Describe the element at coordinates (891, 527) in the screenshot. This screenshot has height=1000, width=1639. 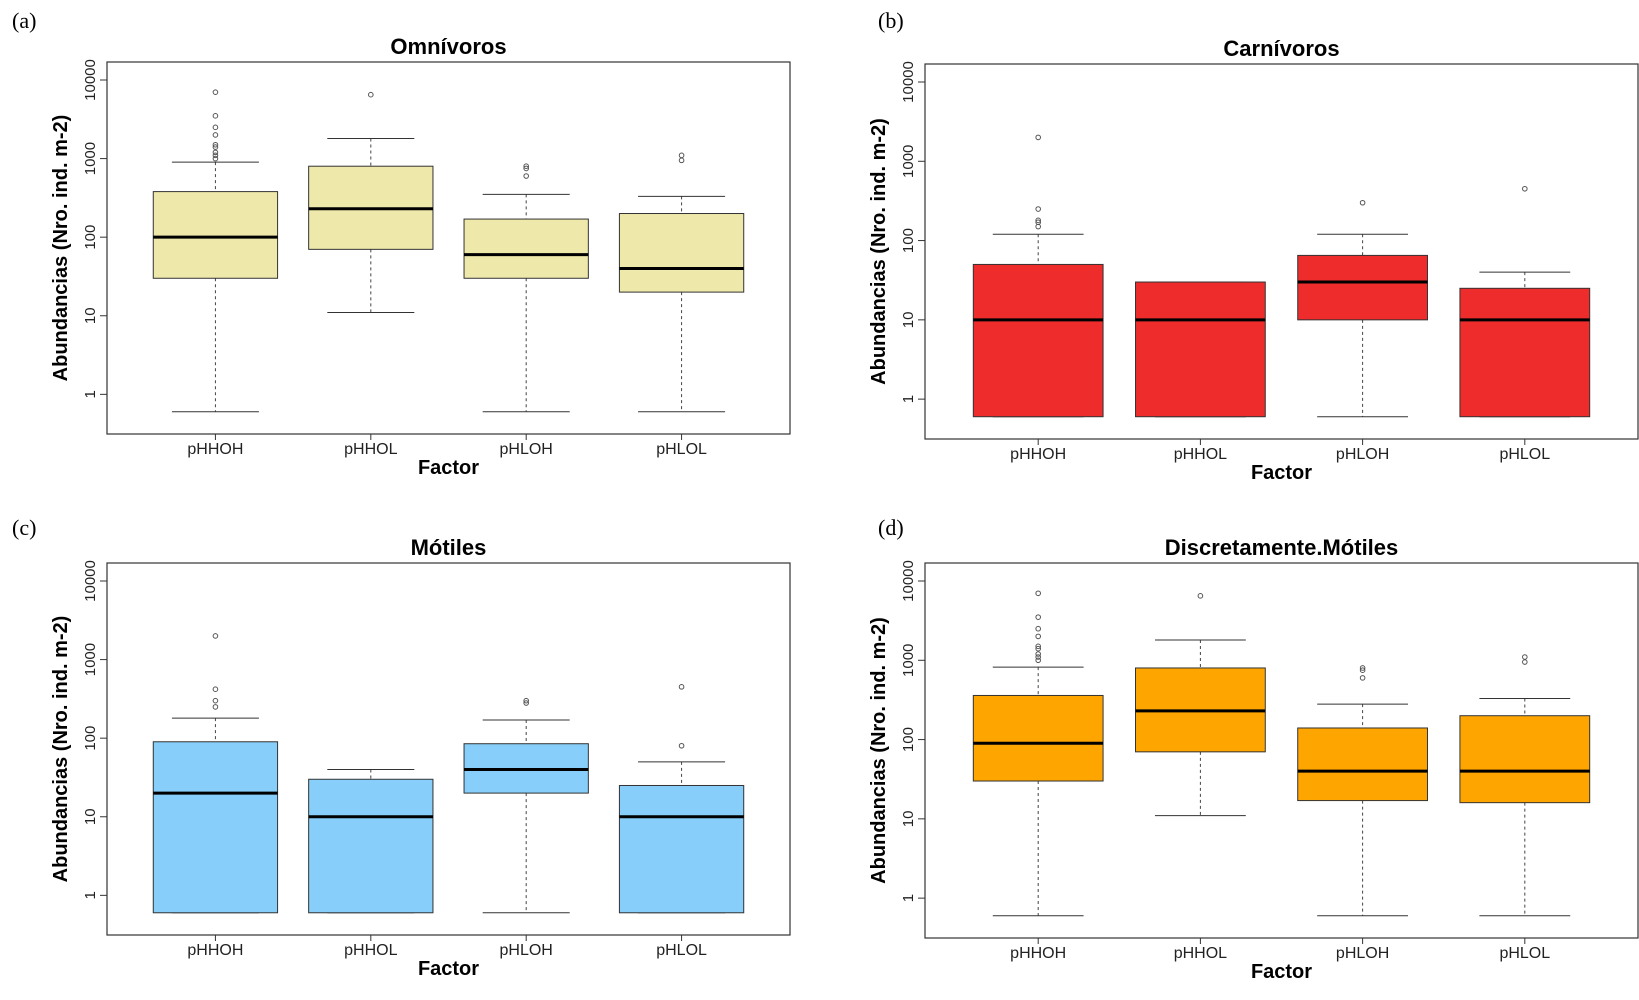
I see `panel-letter: (d)` at that location.